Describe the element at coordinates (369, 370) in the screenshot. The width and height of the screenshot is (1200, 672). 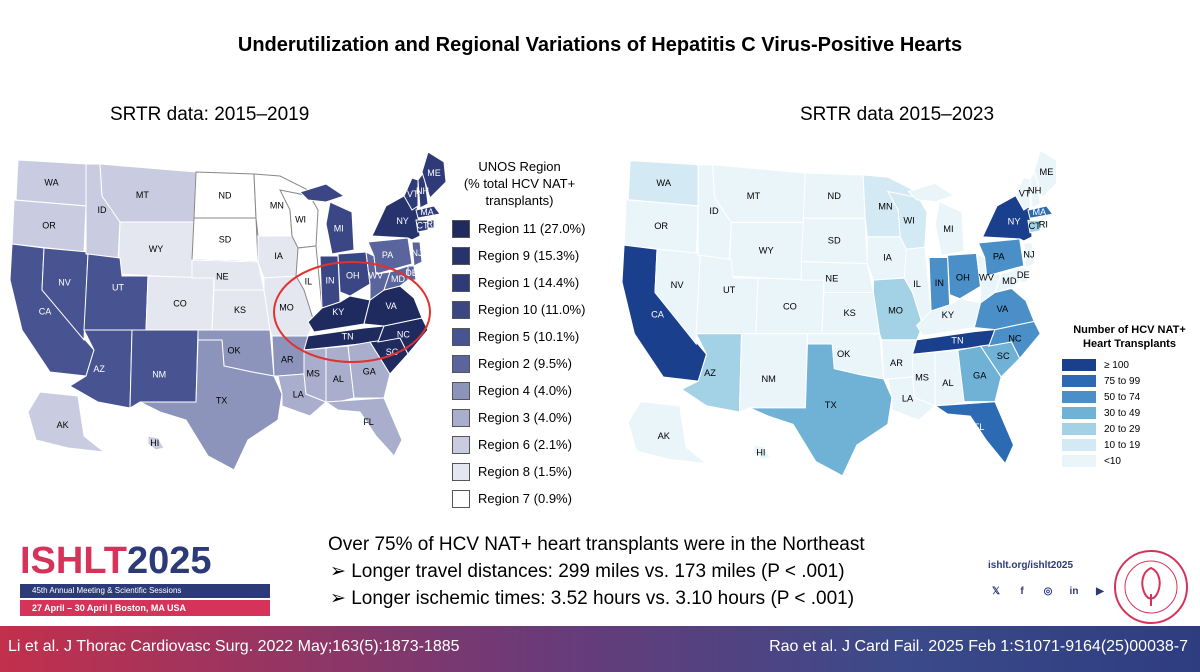
I see `state-ga` at that location.